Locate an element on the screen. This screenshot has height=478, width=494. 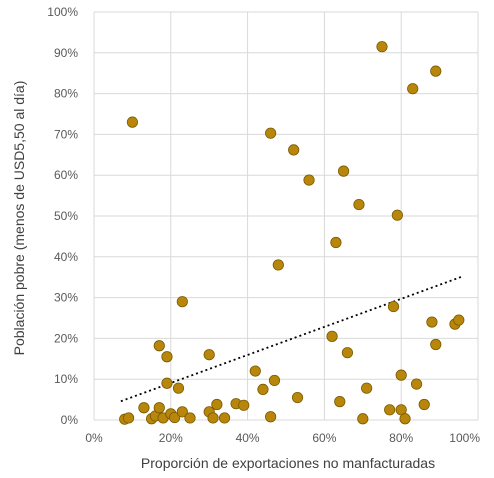
y-tick-label: 40% is located at coordinates (66, 257).